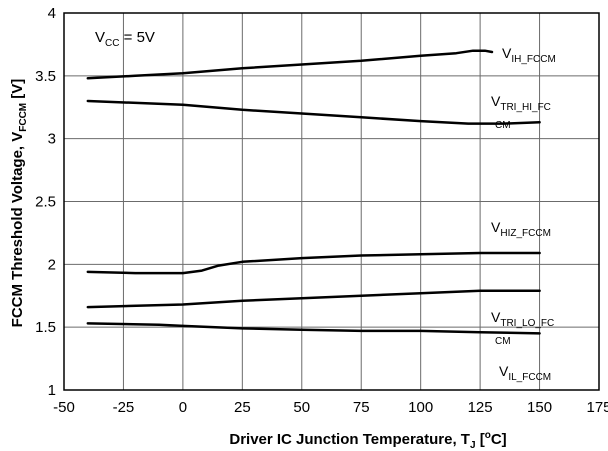 The width and height of the screenshot is (608, 451). Describe the element at coordinates (52, 139) in the screenshot. I see `y-tick-label: 3` at that location.